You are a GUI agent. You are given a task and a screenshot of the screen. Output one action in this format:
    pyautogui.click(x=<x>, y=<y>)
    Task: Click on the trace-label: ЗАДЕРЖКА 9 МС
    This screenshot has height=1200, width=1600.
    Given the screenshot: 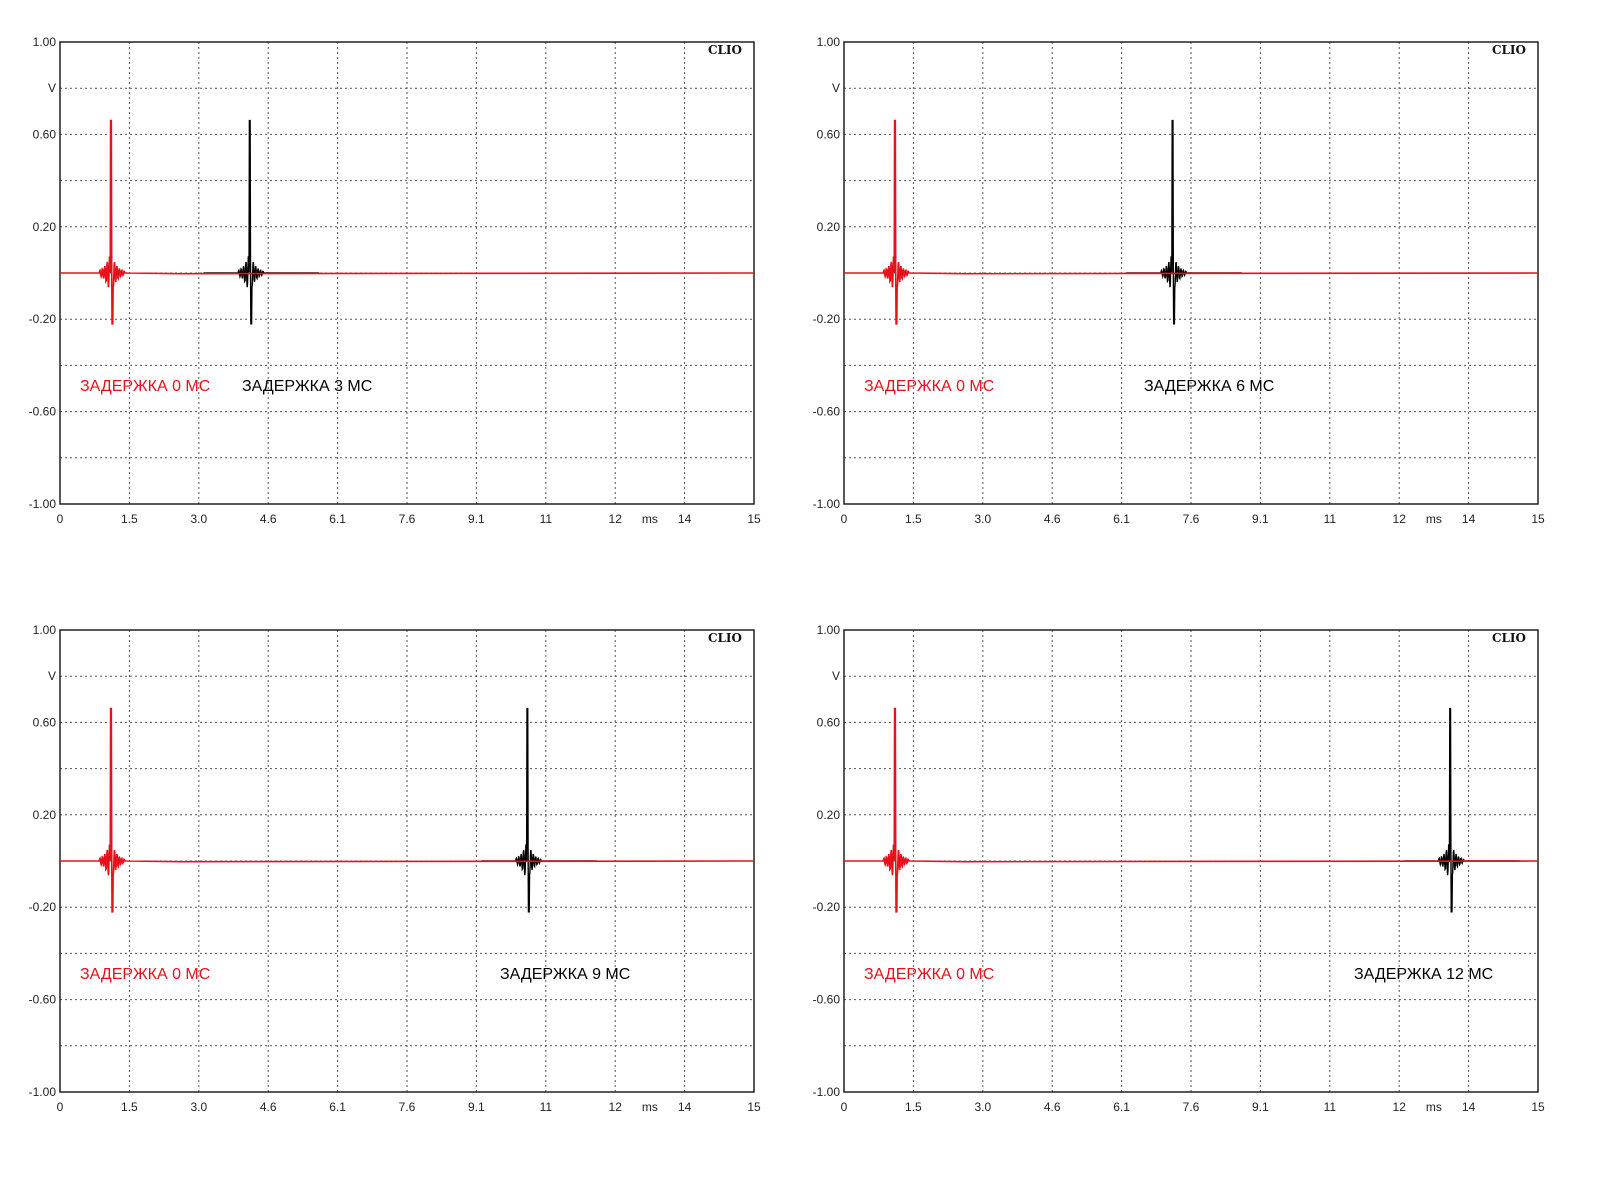 What is the action you would take?
    pyautogui.click(x=565, y=974)
    